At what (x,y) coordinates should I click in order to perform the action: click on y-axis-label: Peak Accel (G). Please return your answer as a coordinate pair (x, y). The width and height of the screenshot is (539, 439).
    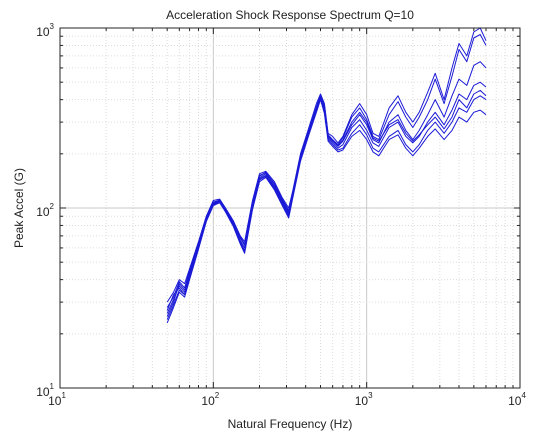
    Looking at the image, I should click on (19, 208).